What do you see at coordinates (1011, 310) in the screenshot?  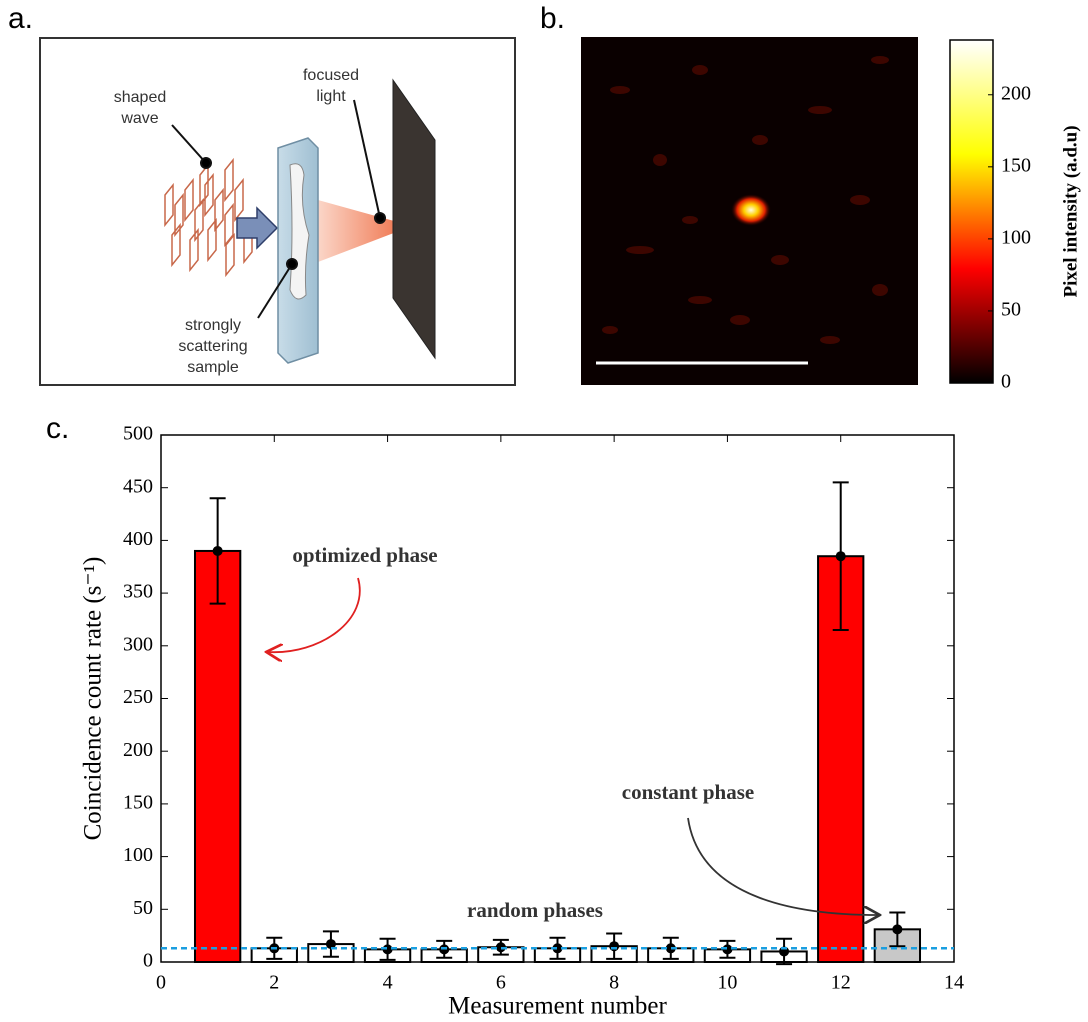 I see `colorbar-tick-label: 50` at bounding box center [1011, 310].